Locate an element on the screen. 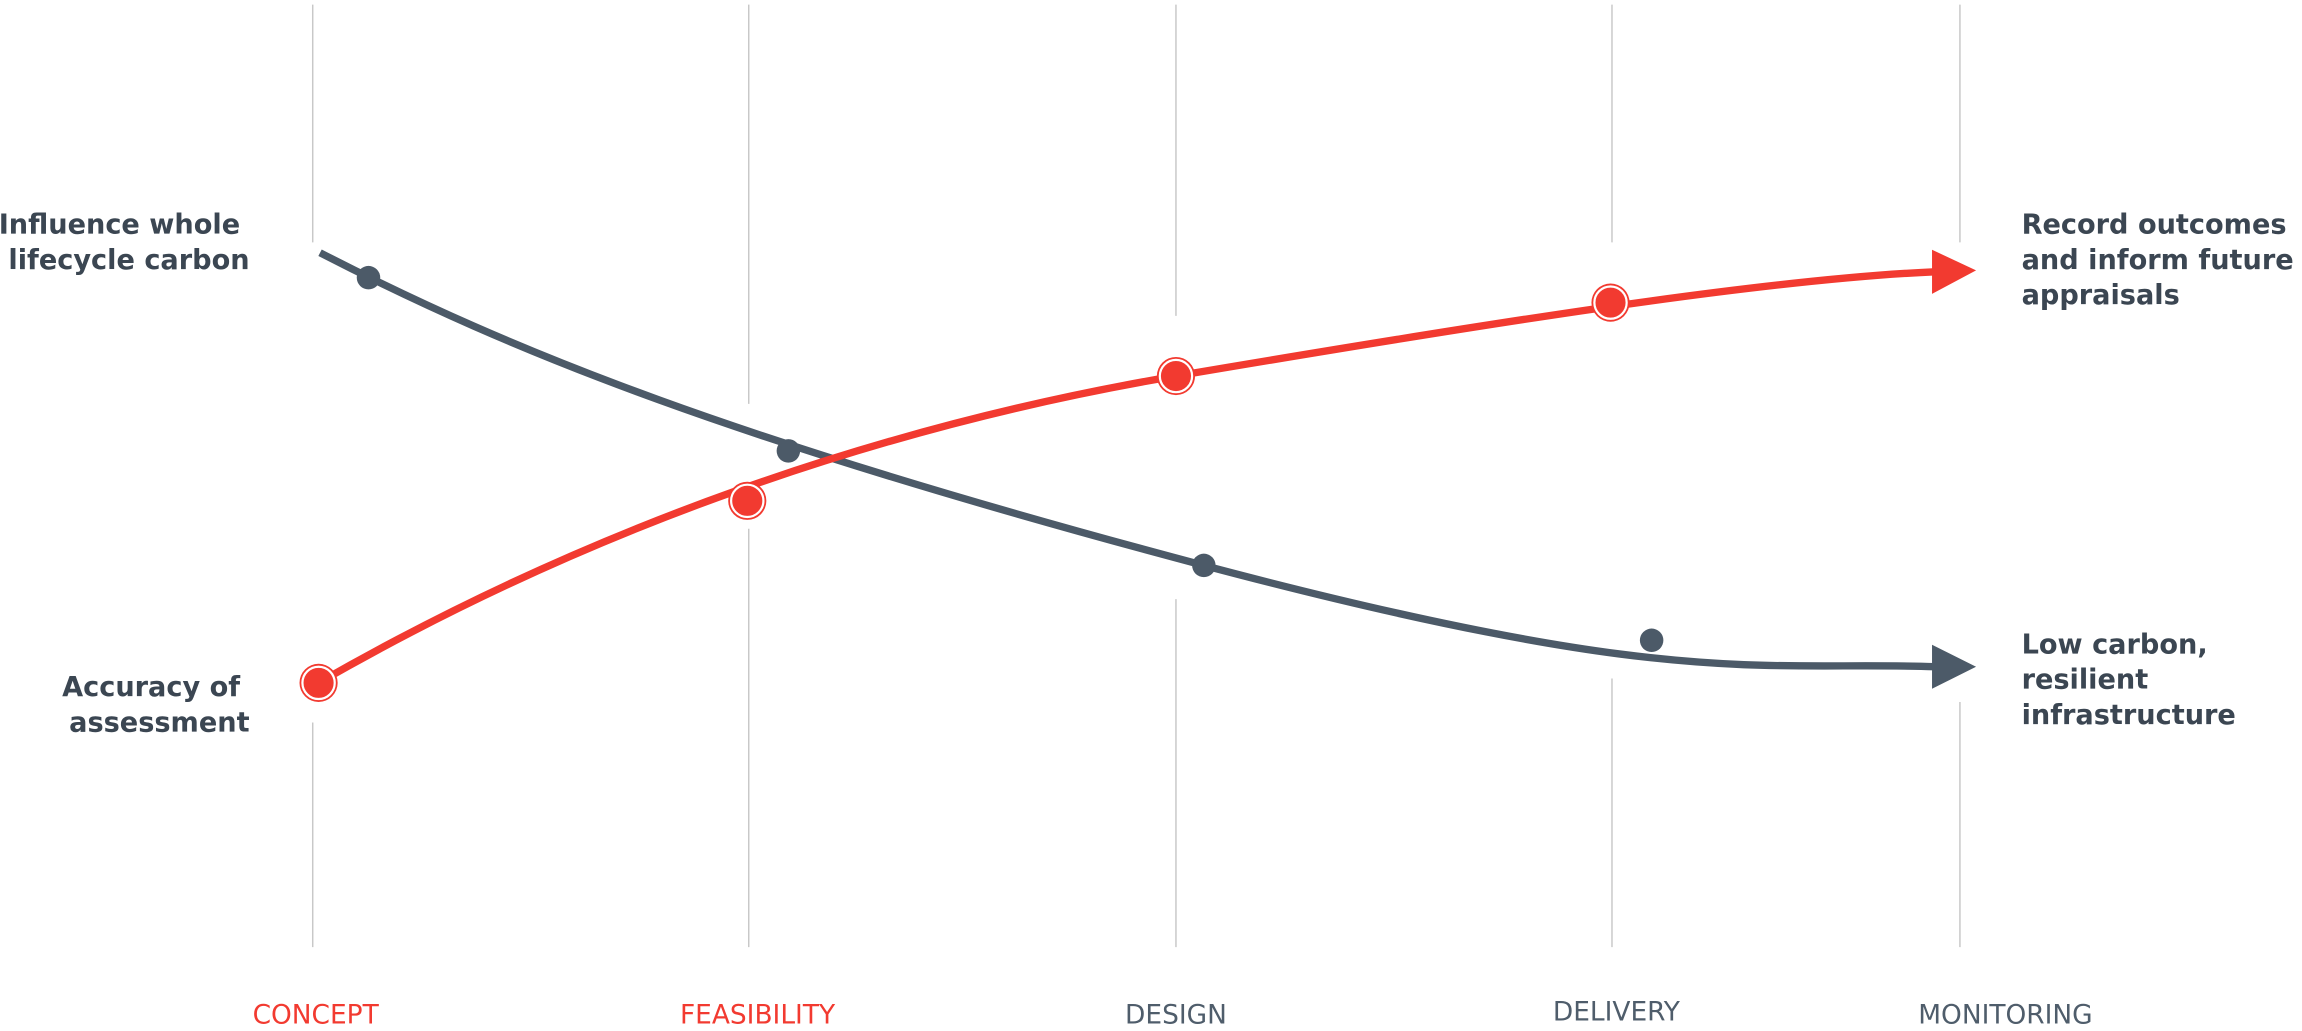 The image size is (2302, 1031). stage-label: DESIGN is located at coordinates (1176, 1014).